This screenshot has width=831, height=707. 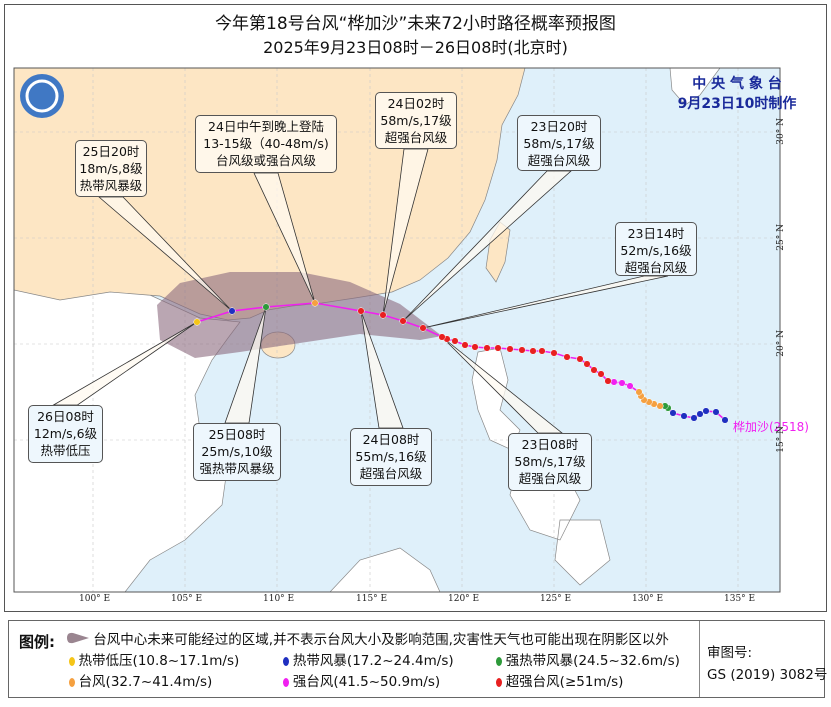 I want to click on issue-time: 9月23日10时制作, so click(x=737, y=104).